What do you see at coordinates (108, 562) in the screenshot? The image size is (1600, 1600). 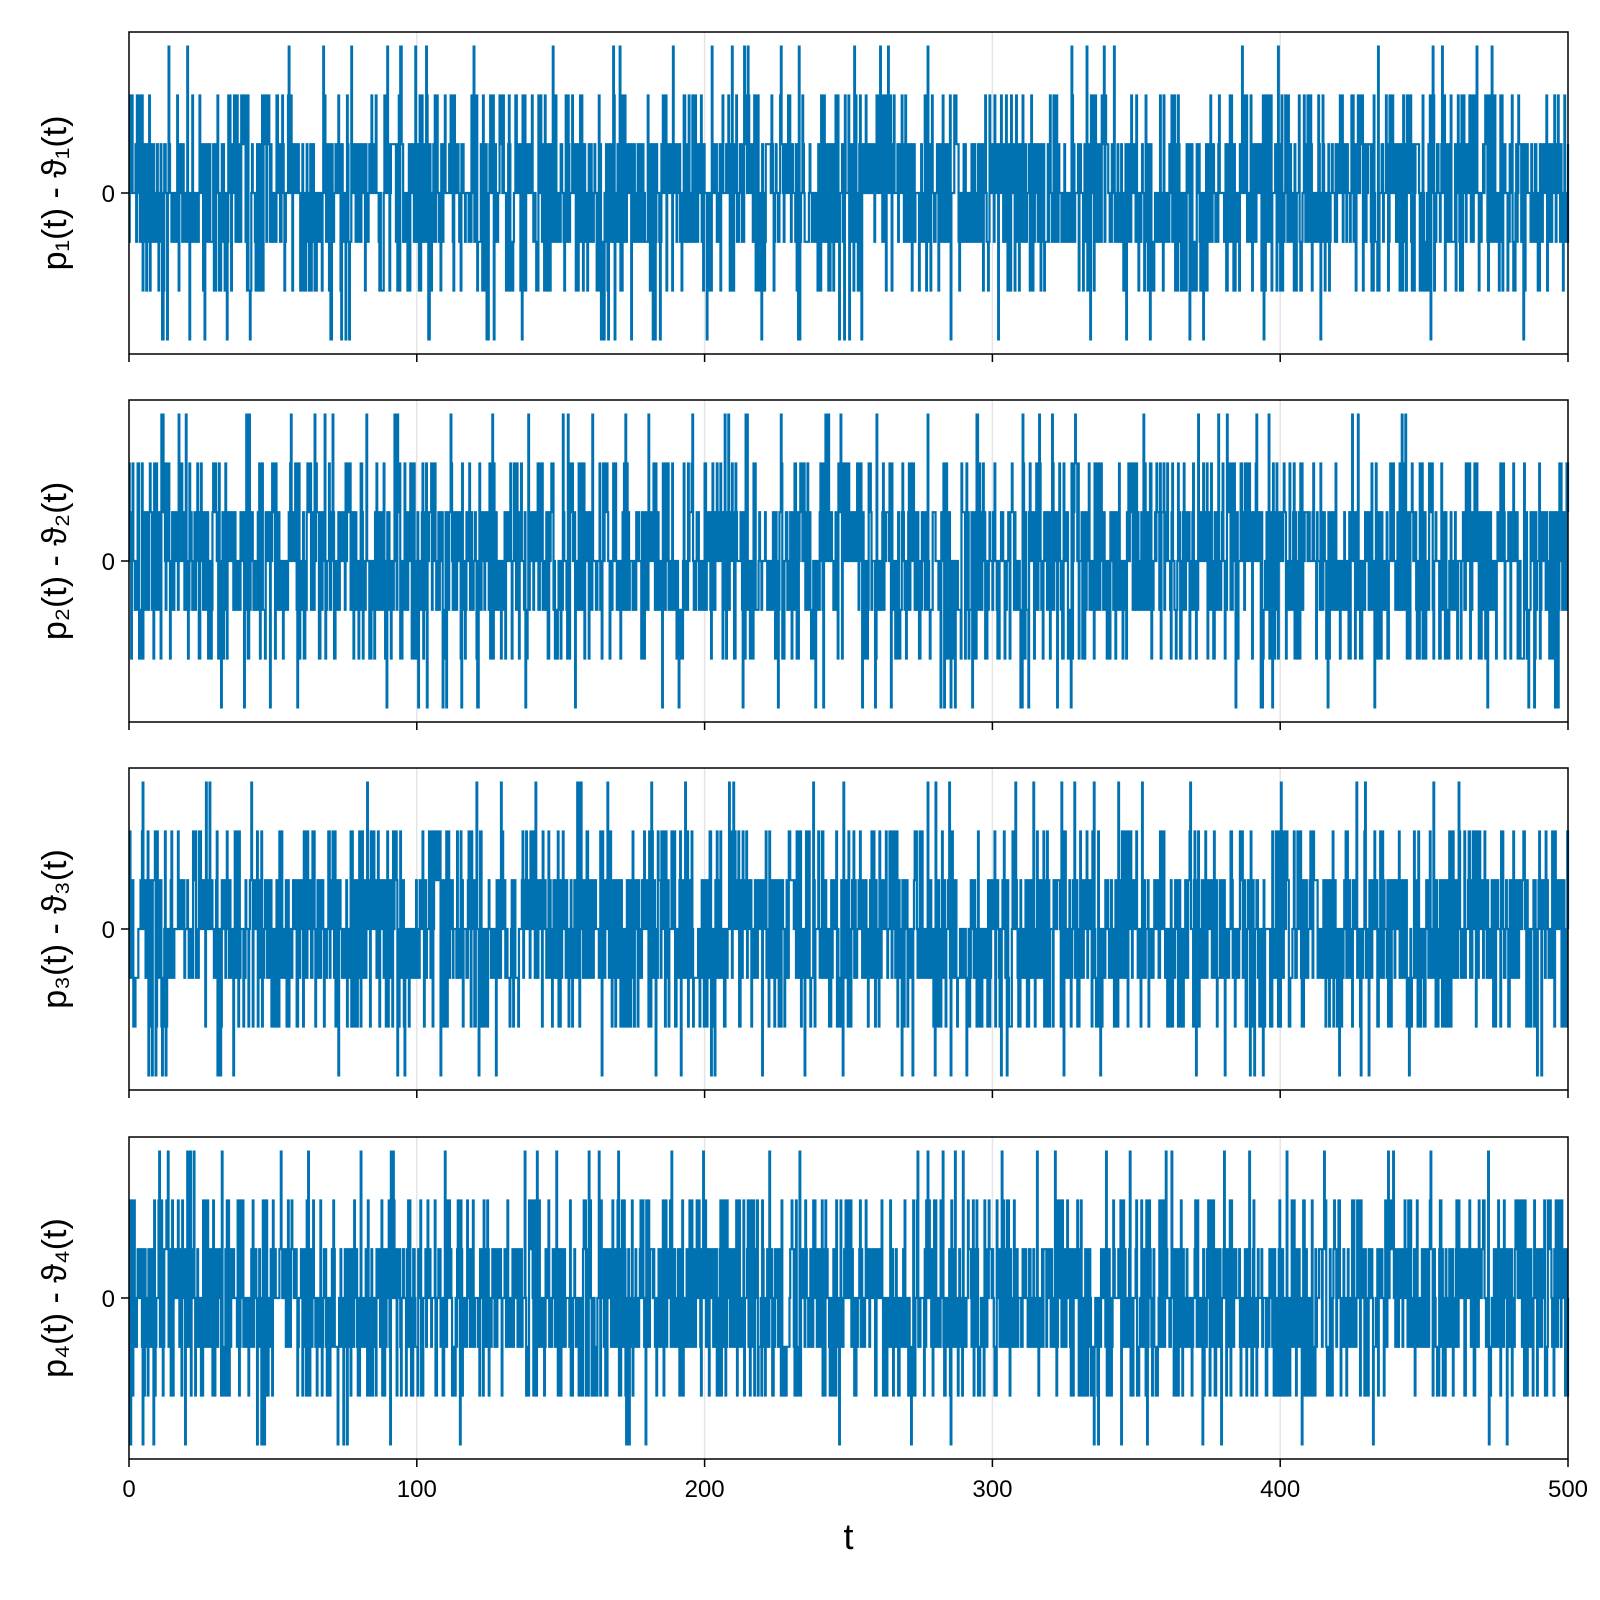 I see `y-tick-label-2: 0` at bounding box center [108, 562].